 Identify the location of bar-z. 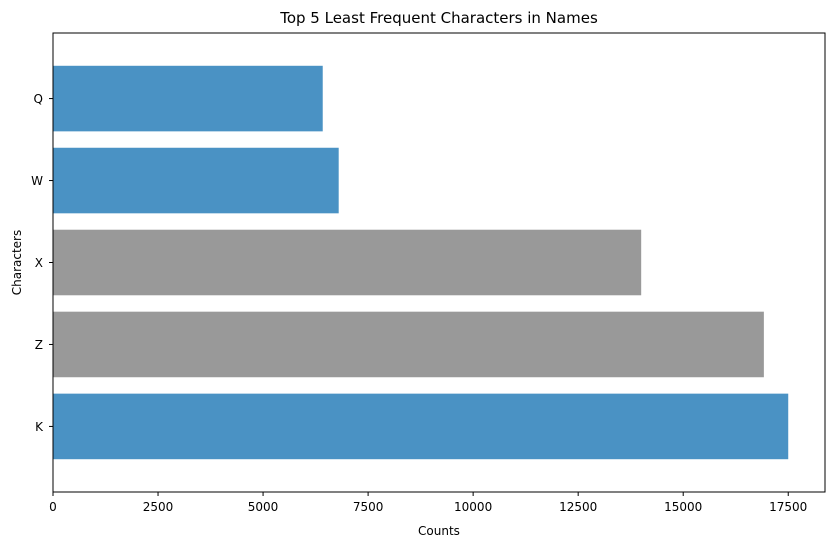
(408, 344).